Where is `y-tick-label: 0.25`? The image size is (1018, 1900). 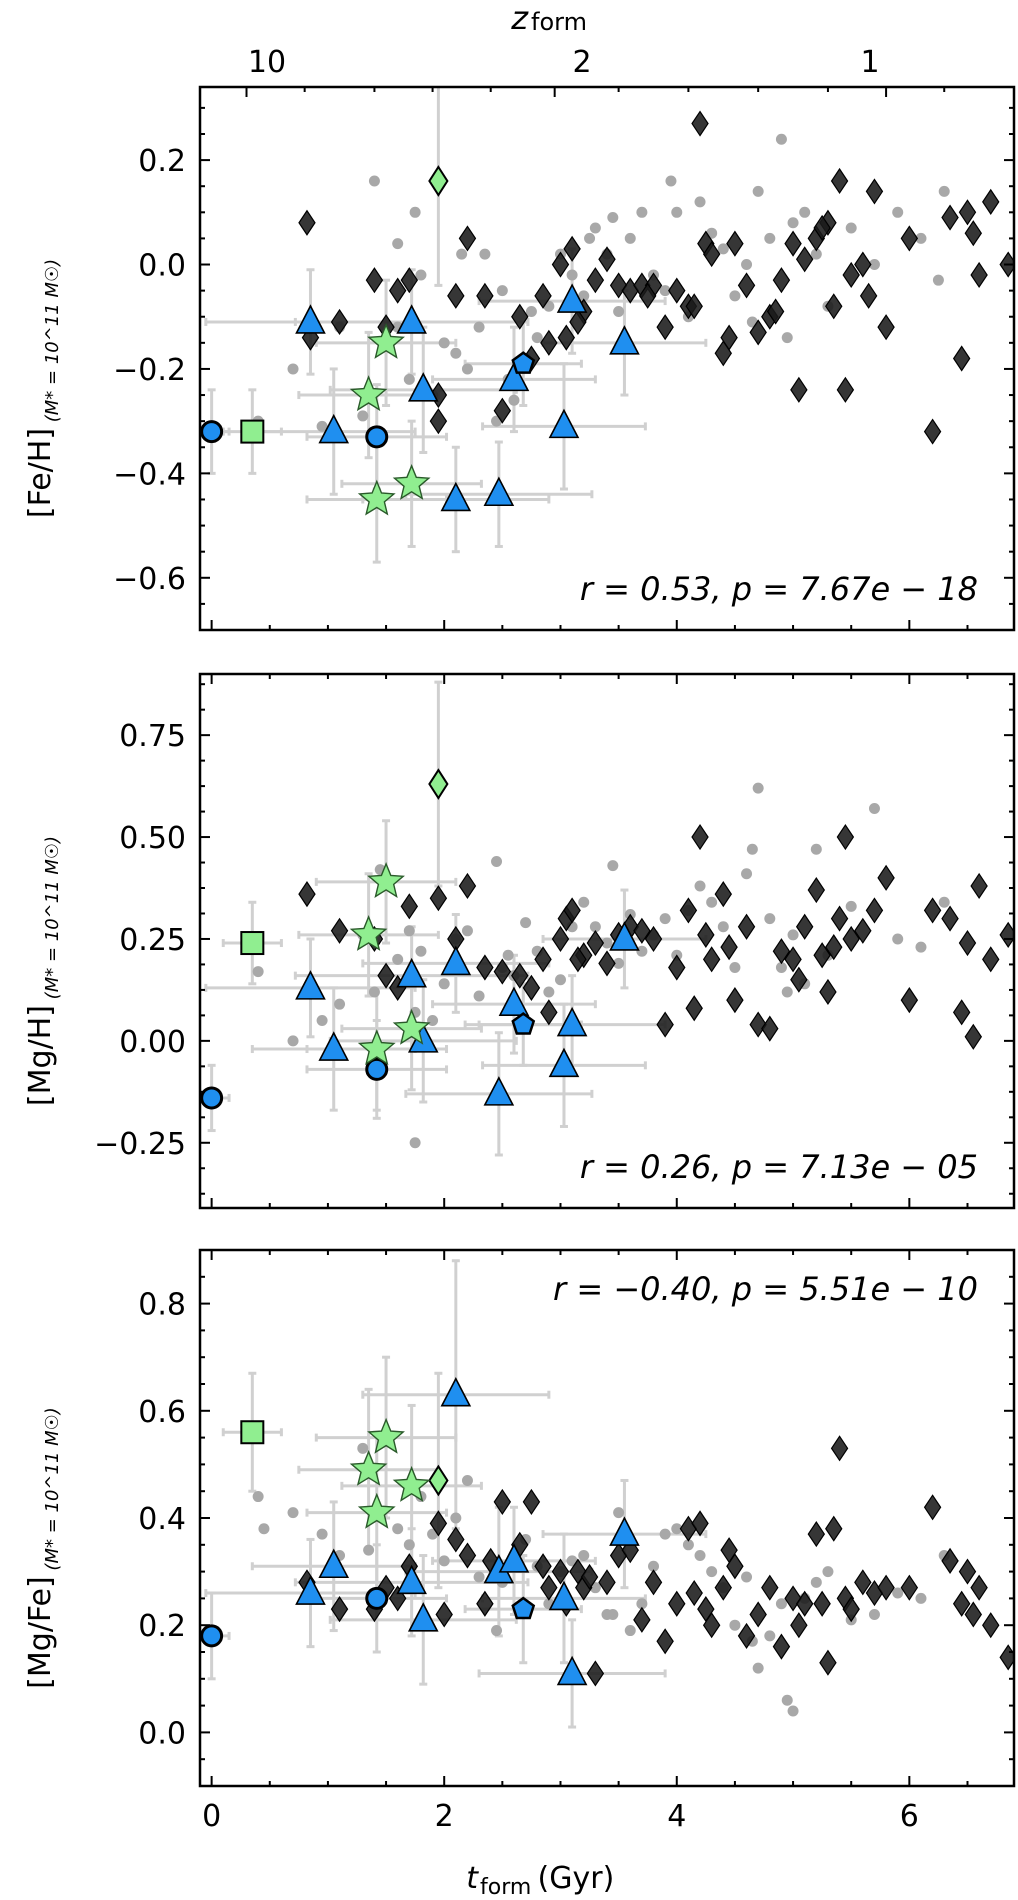 y-tick-label: 0.25 is located at coordinates (152, 940).